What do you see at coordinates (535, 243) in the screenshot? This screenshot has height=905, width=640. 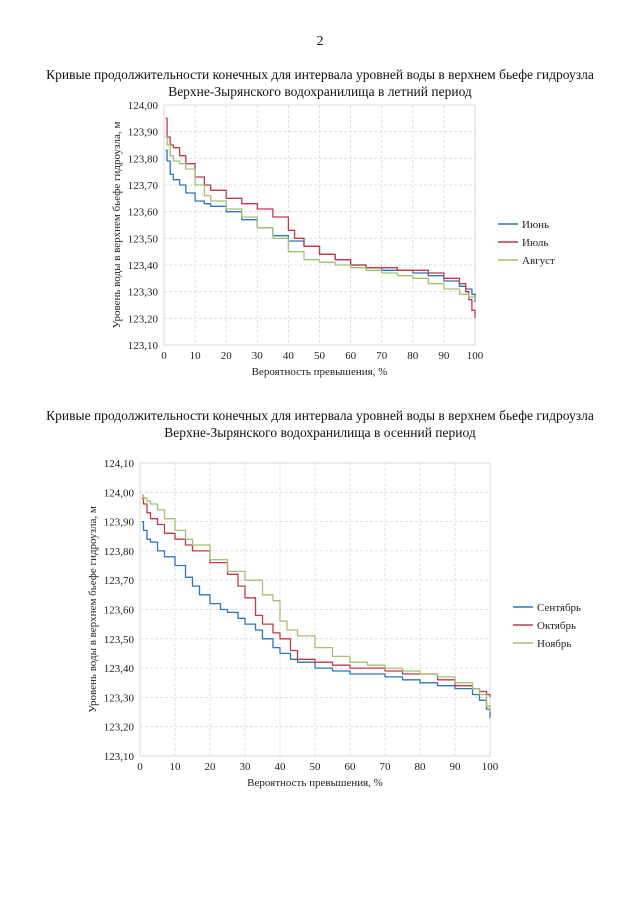 I see `legend-label: Июль` at bounding box center [535, 243].